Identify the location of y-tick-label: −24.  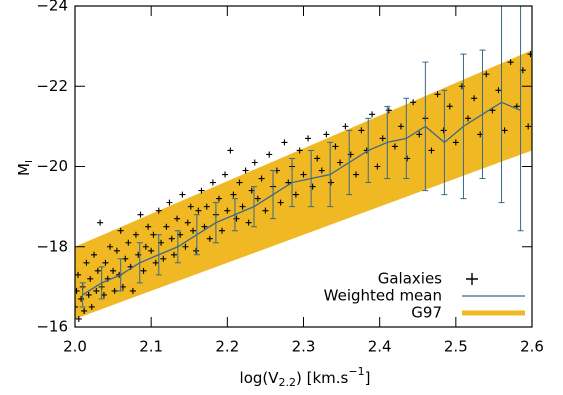
(52, 7).